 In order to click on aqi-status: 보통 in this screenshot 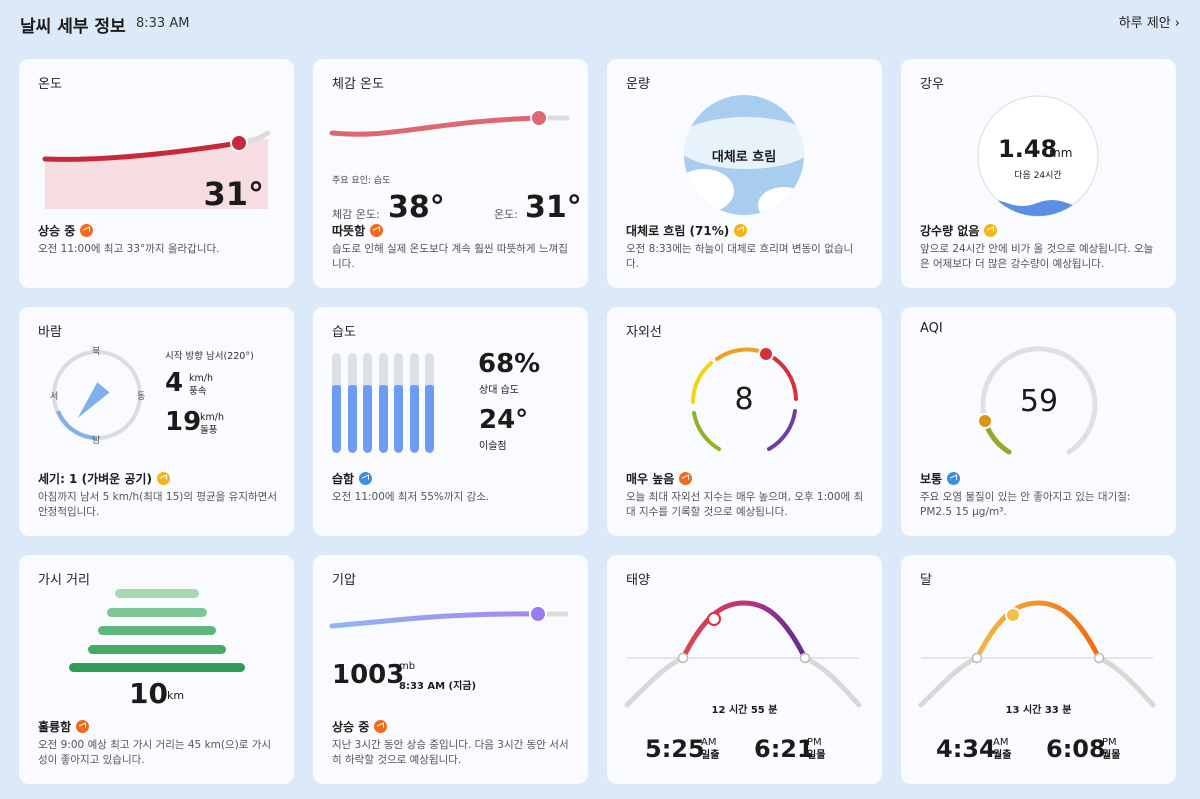, I will do `click(940, 478)`.